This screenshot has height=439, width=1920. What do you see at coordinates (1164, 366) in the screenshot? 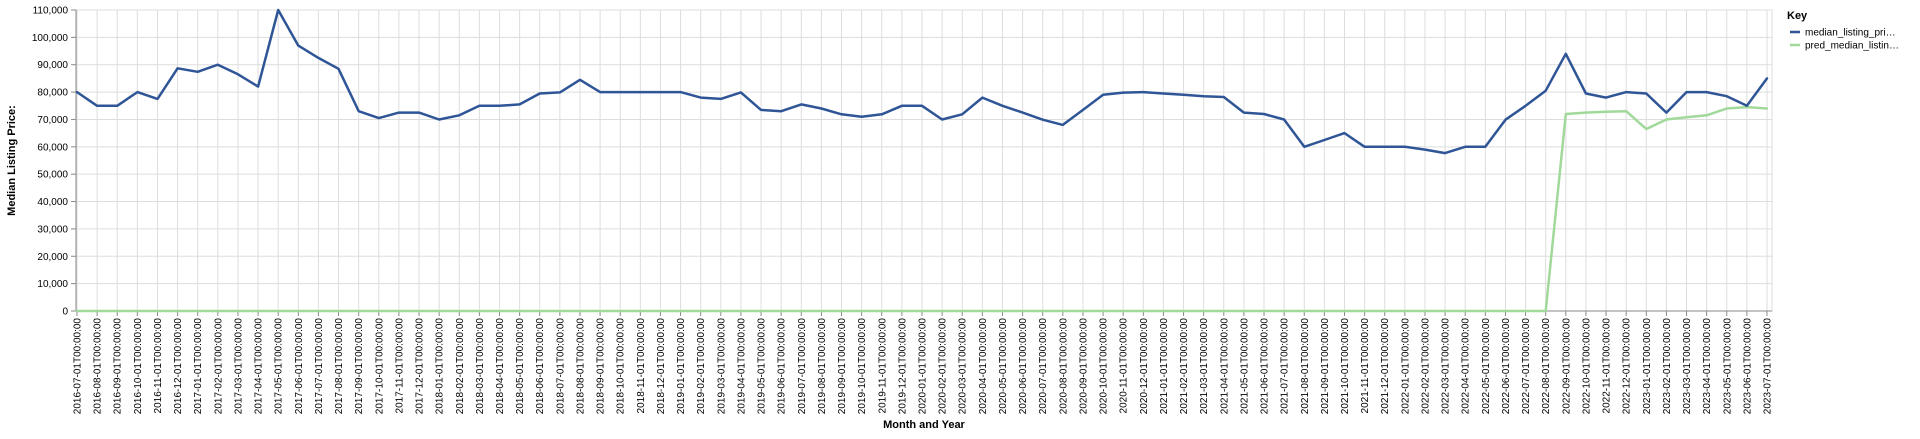
I see `x-tick-label: 2021-01-01T00:00:00` at bounding box center [1164, 366].